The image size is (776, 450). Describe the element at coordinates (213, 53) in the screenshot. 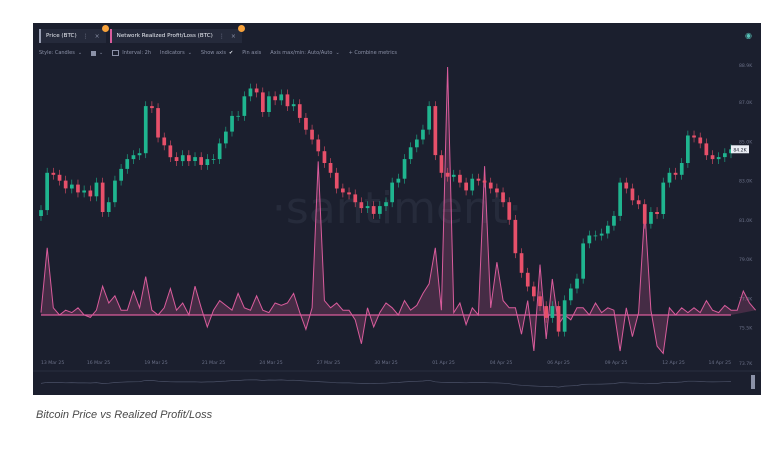

I see `show-axis-label: Show axis` at that location.